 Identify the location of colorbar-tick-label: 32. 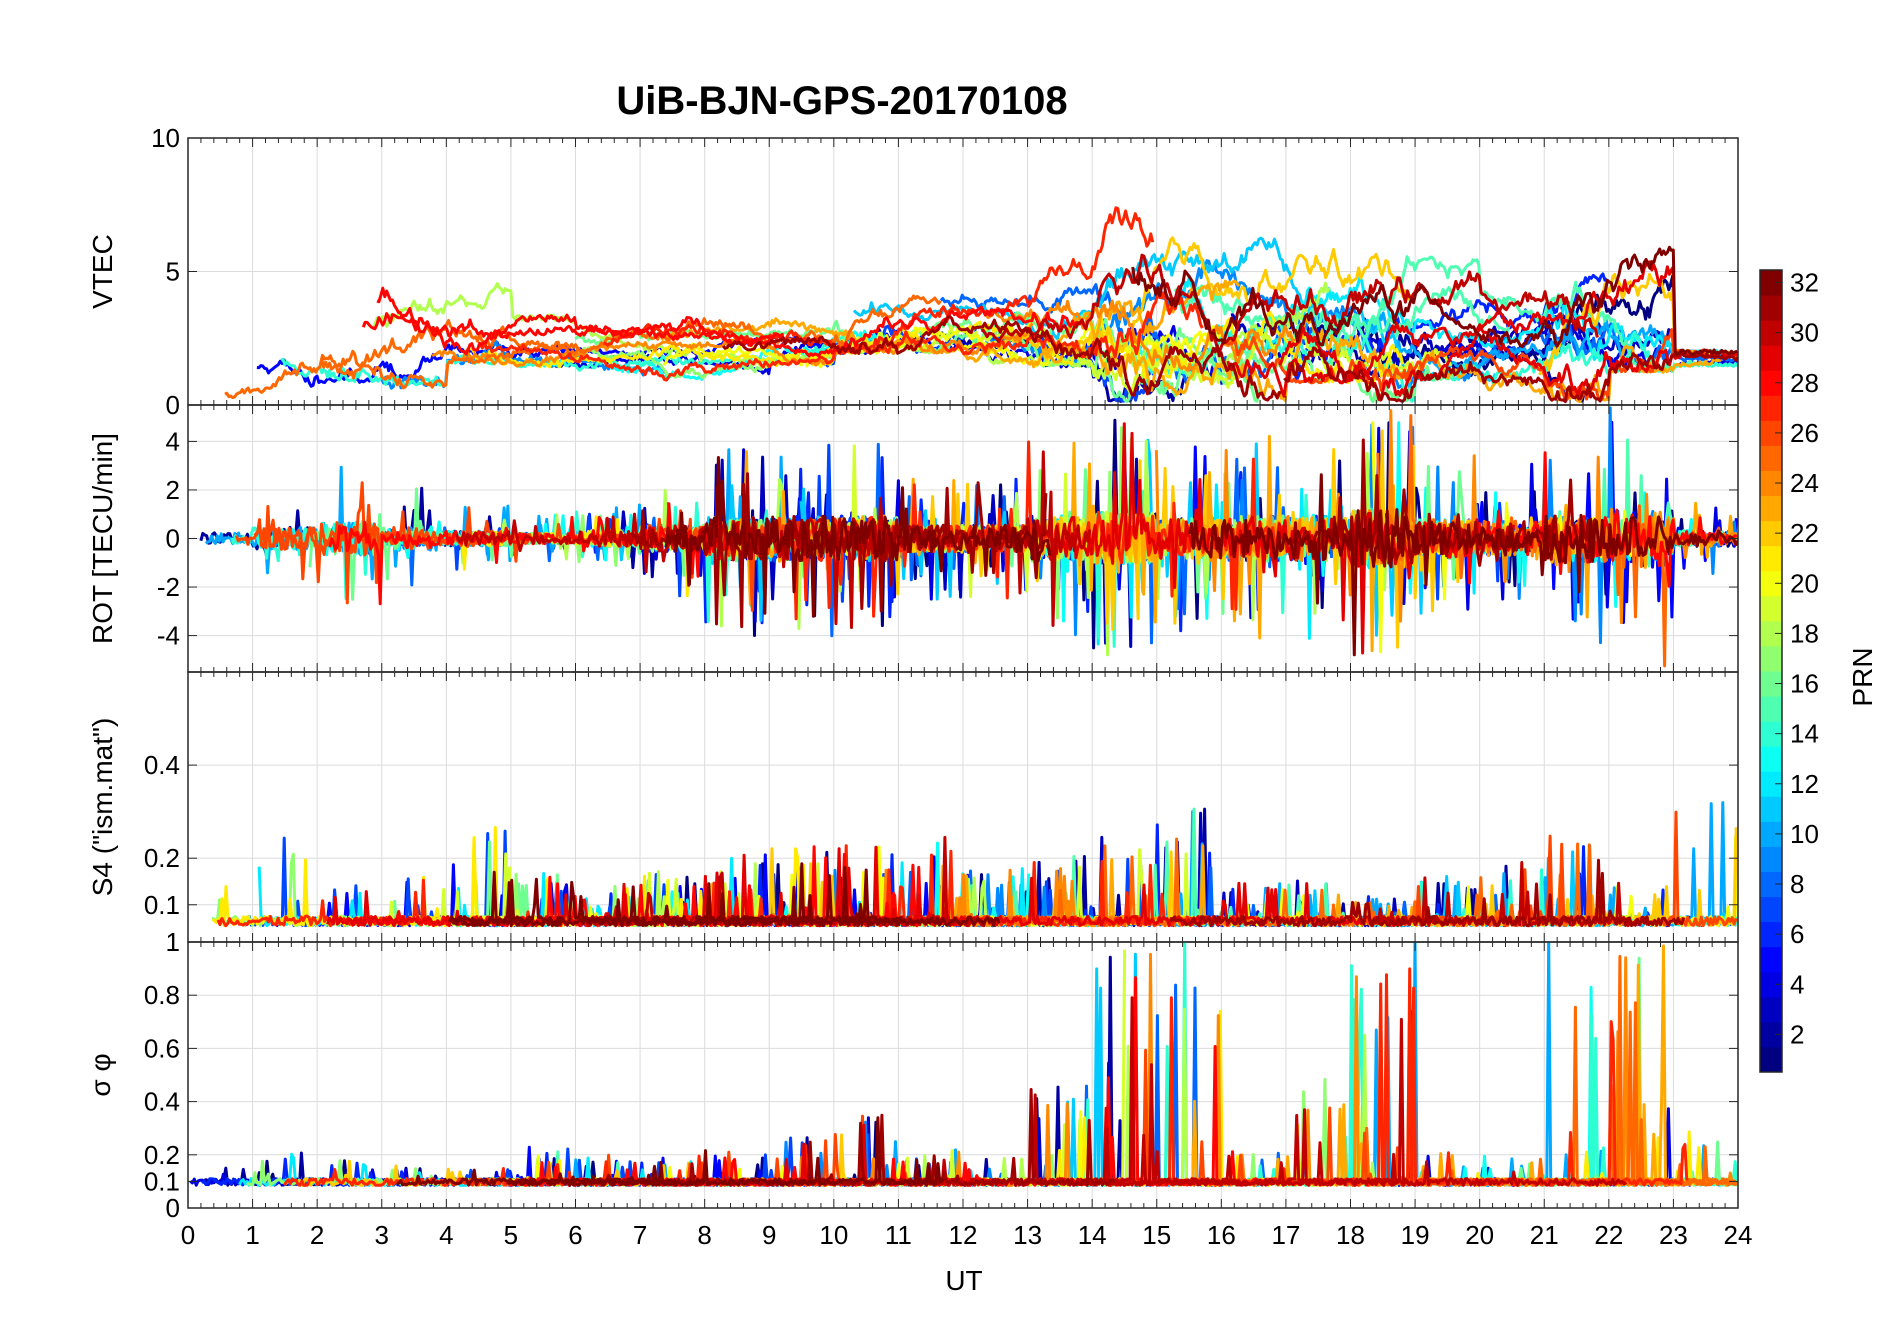
(1804, 283).